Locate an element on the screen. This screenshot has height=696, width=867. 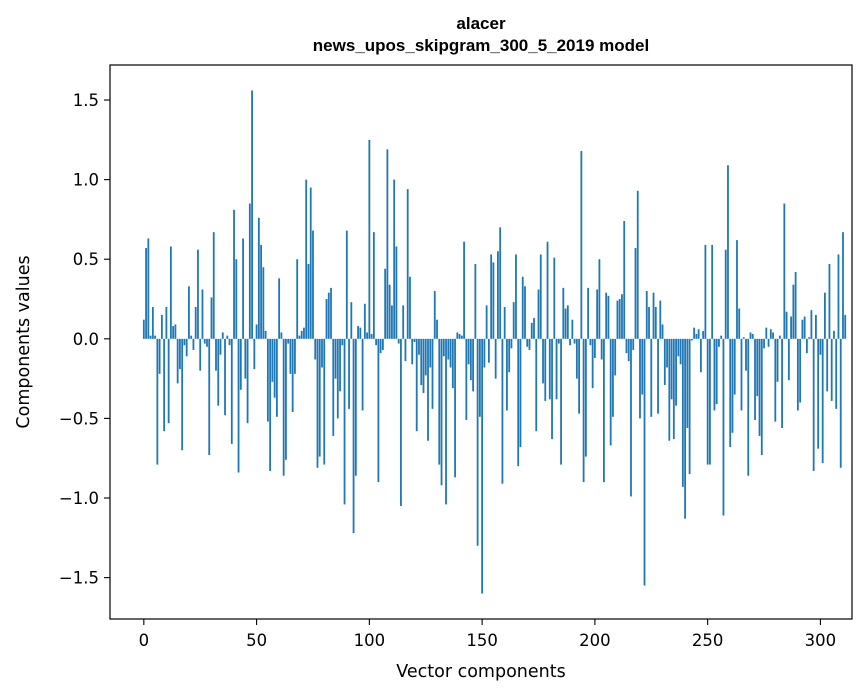
y-axis-label: Components values is located at coordinates (24, 341).